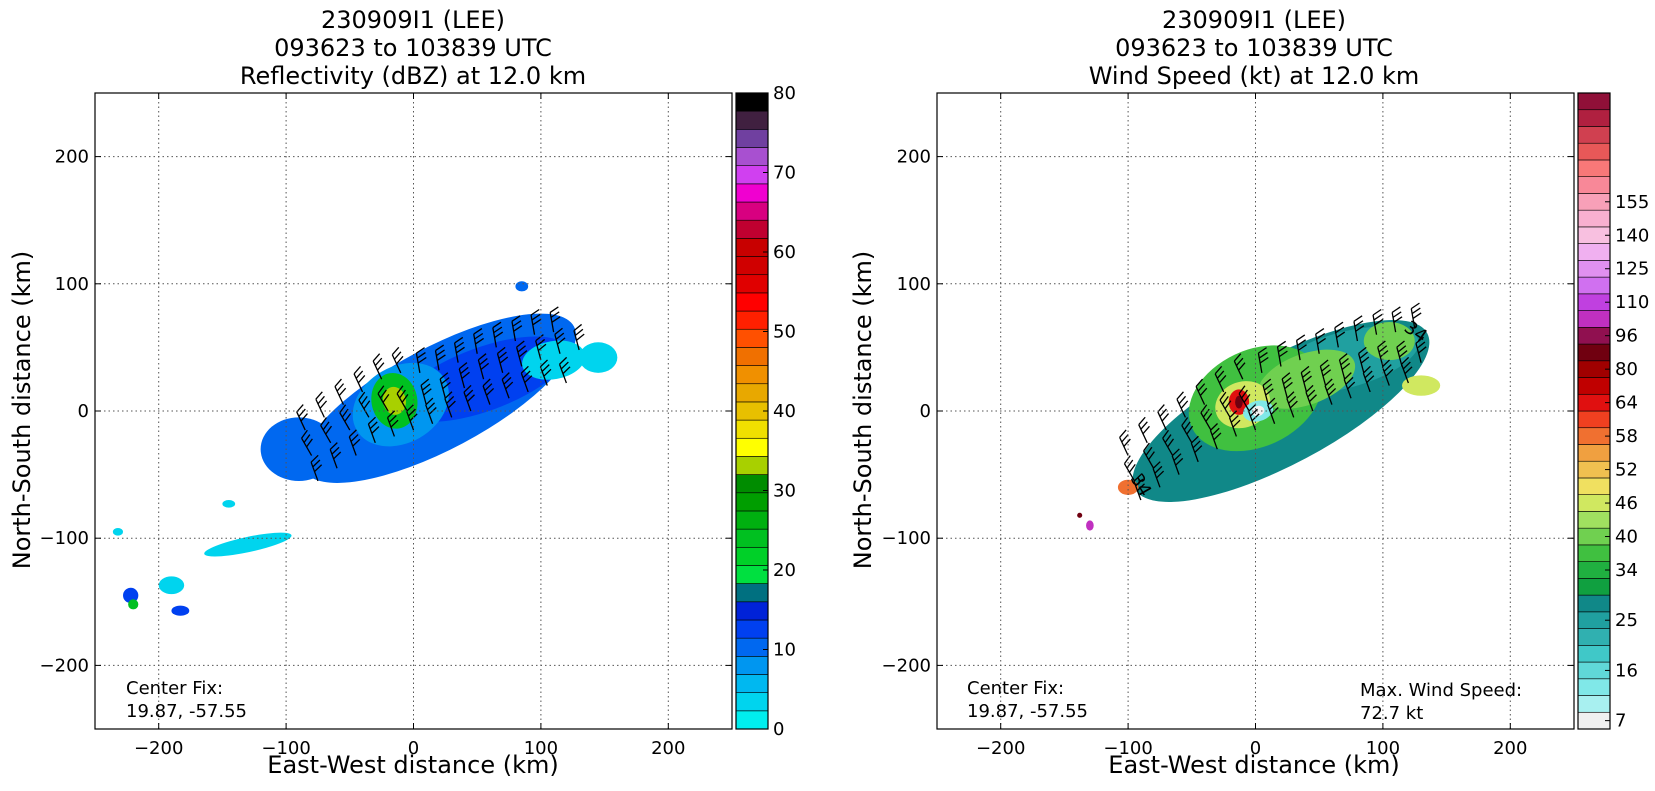 The width and height of the screenshot is (1655, 791). What do you see at coordinates (1594, 411) in the screenshot?
I see `colorbar-frame` at bounding box center [1594, 411].